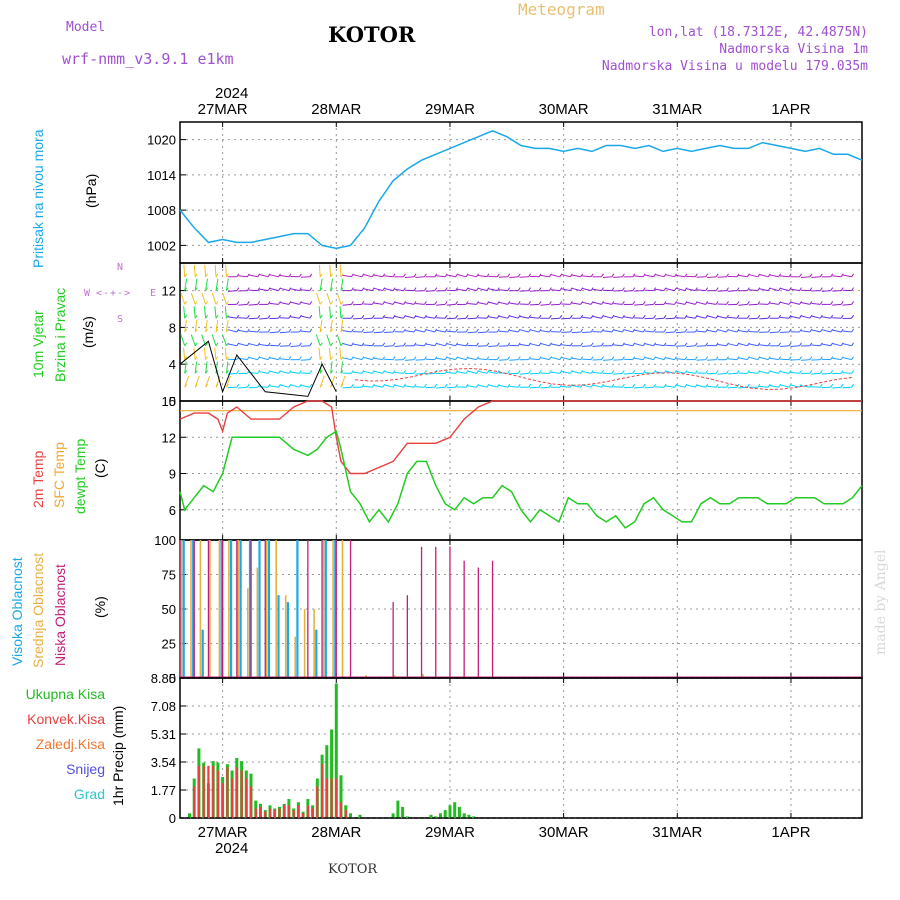  What do you see at coordinates (793, 49) in the screenshot?
I see `elevation-label: Nadmorska Visina 1m` at bounding box center [793, 49].